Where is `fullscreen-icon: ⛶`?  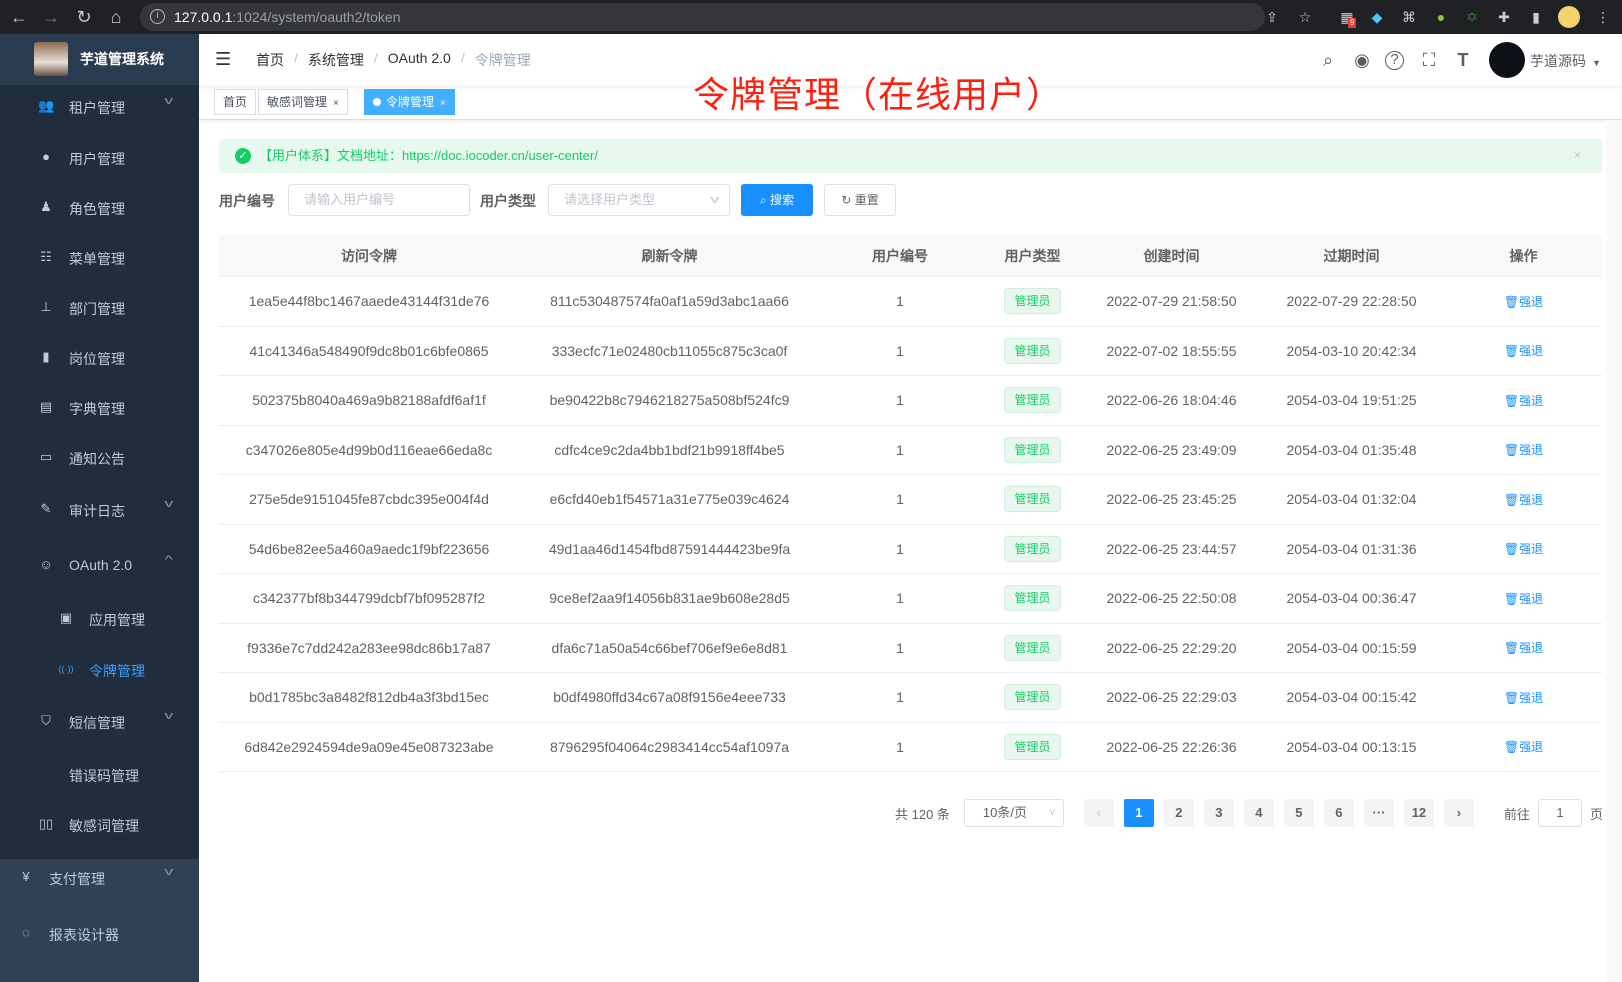 fullscreen-icon: ⛶ is located at coordinates (1429, 60).